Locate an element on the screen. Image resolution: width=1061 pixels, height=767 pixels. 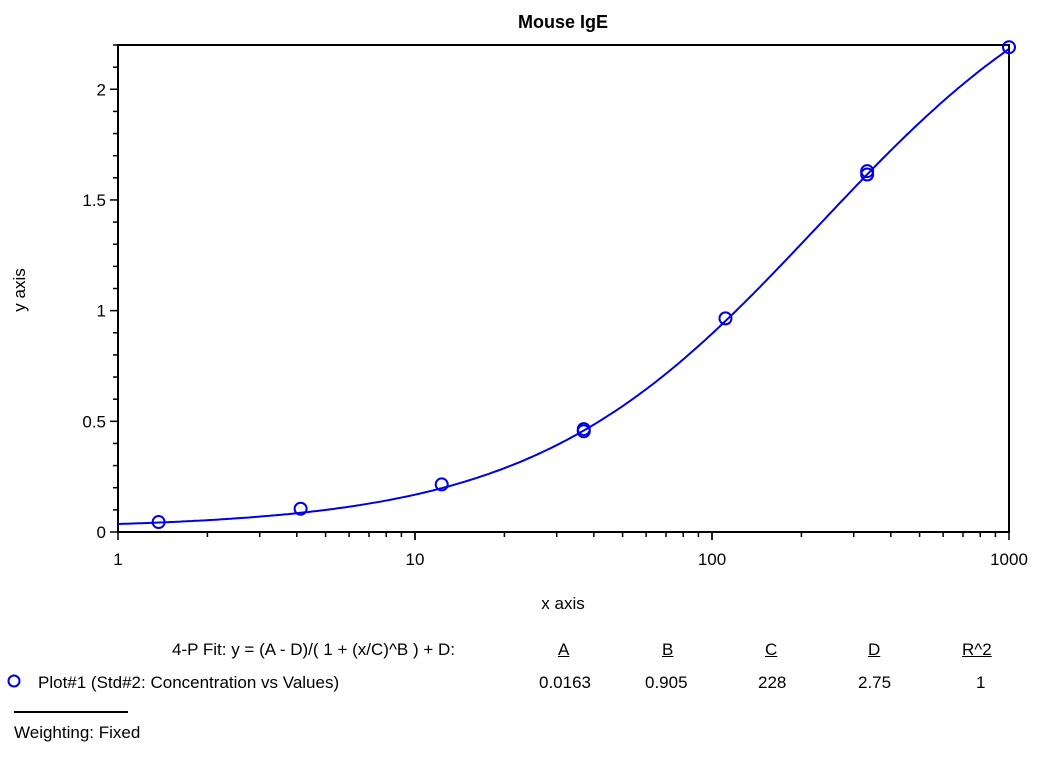
legend-header-r2: R^2 is located at coordinates (977, 649).